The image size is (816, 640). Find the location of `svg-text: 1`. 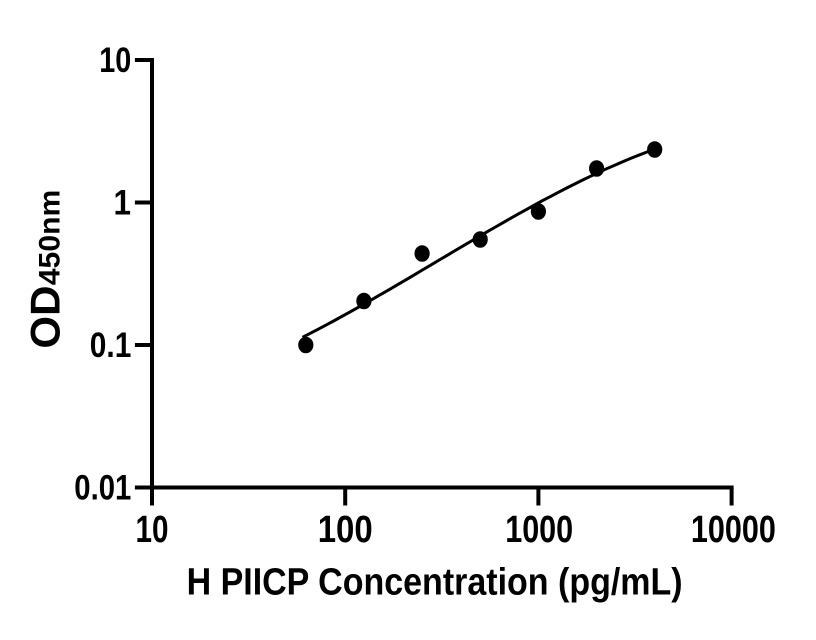

svg-text: 1 is located at coordinates (123, 203).